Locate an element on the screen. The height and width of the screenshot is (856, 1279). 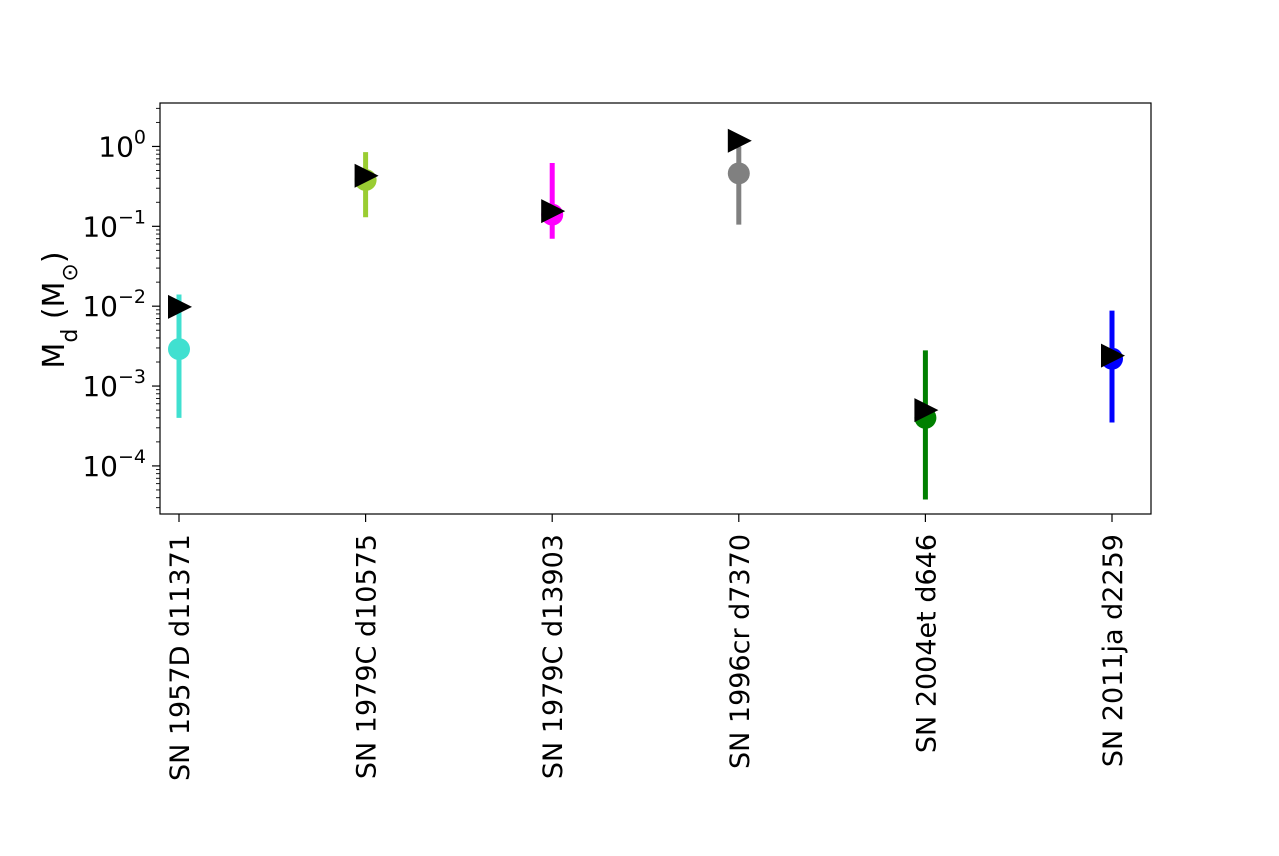
y-tick-label: 10⁻³ is located at coordinates (114, 384).